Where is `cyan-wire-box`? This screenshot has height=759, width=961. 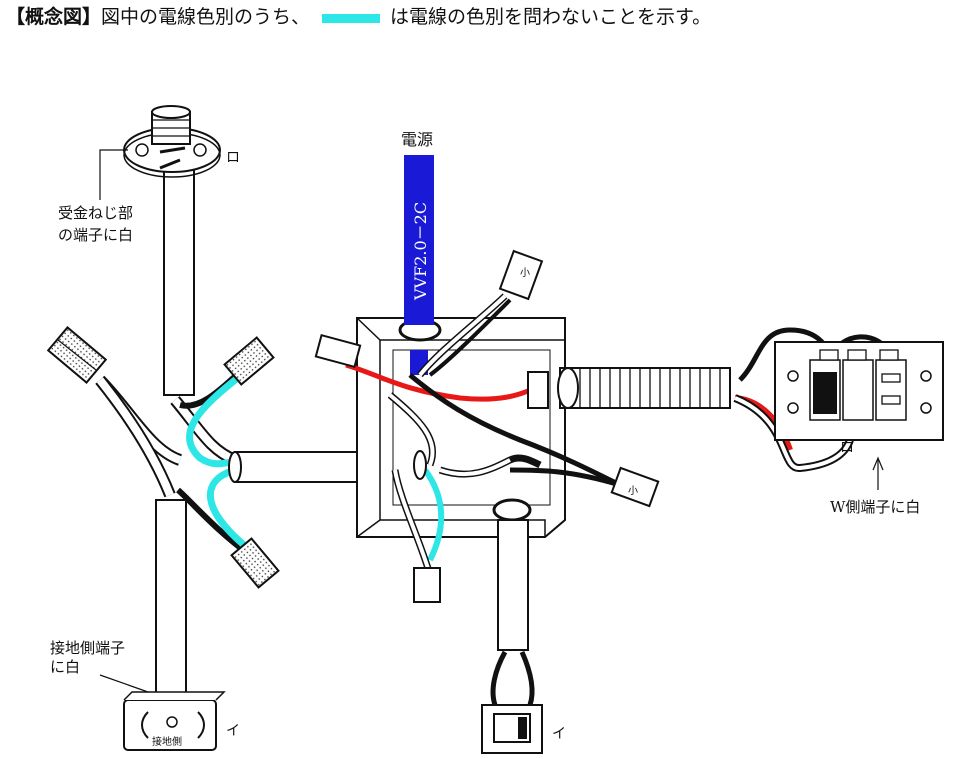 cyan-wire-box is located at coordinates (433, 515).